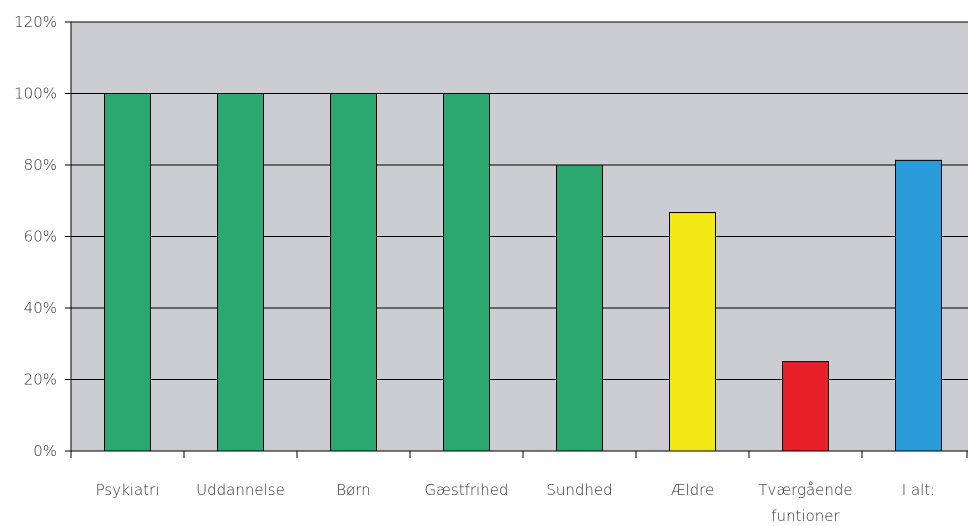 The image size is (968, 526). Describe the element at coordinates (40, 165) in the screenshot. I see `y-tick-label: 80%` at that location.